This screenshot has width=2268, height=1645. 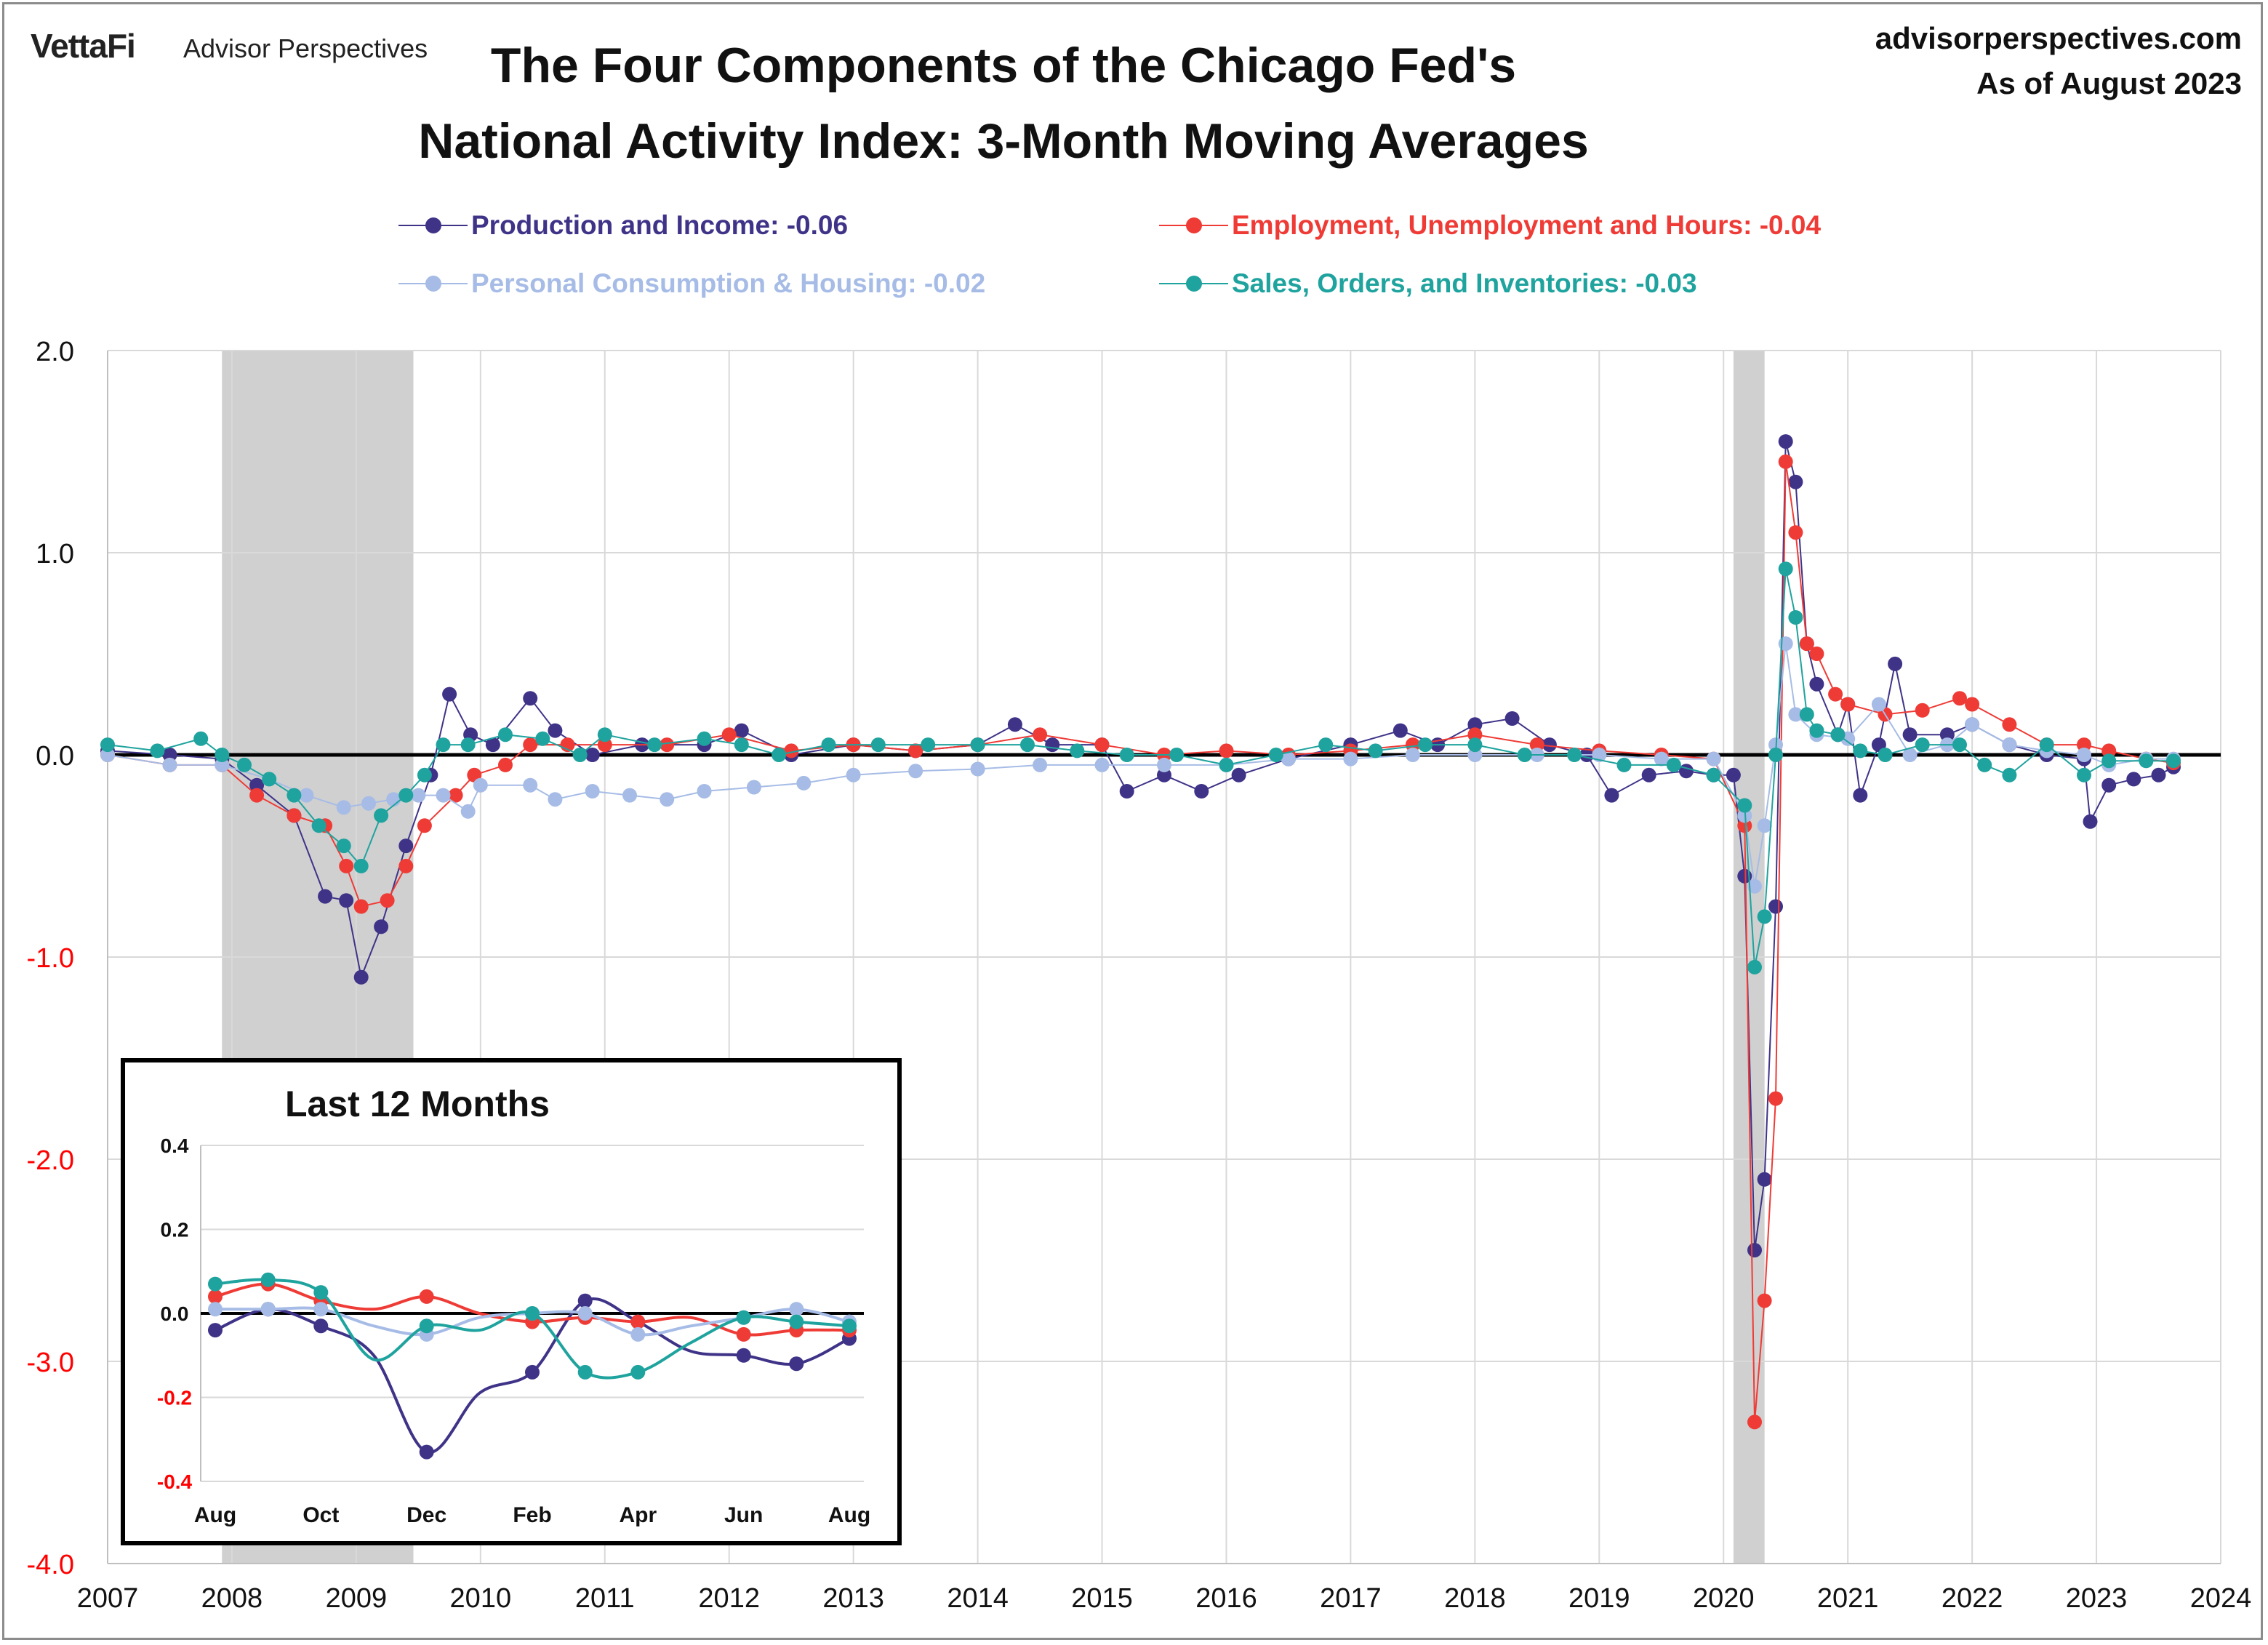 I want to click on x-tick-label: 2021, so click(x=1848, y=1598).